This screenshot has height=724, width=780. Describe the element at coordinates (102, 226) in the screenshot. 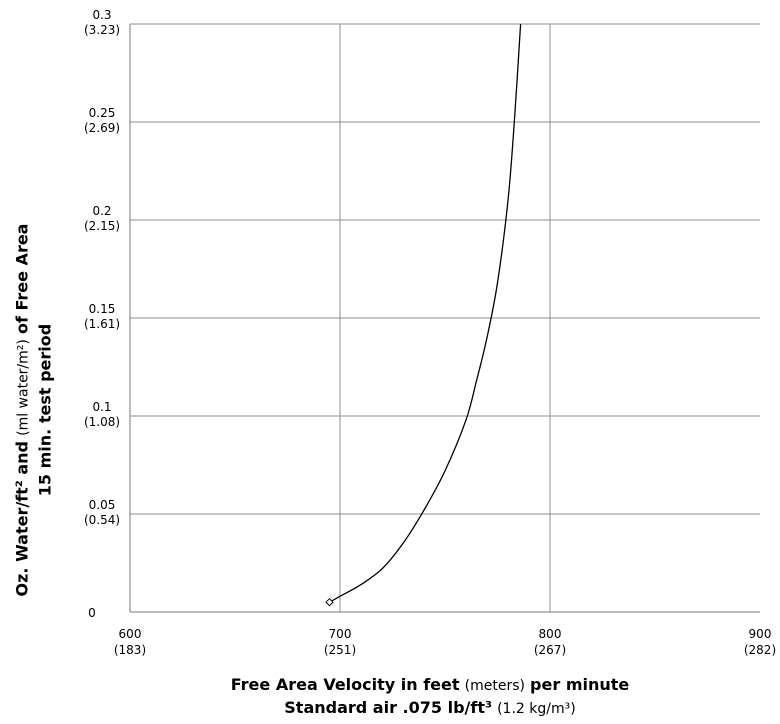

I see `y-tick-sublabel-4: (2.15)` at that location.